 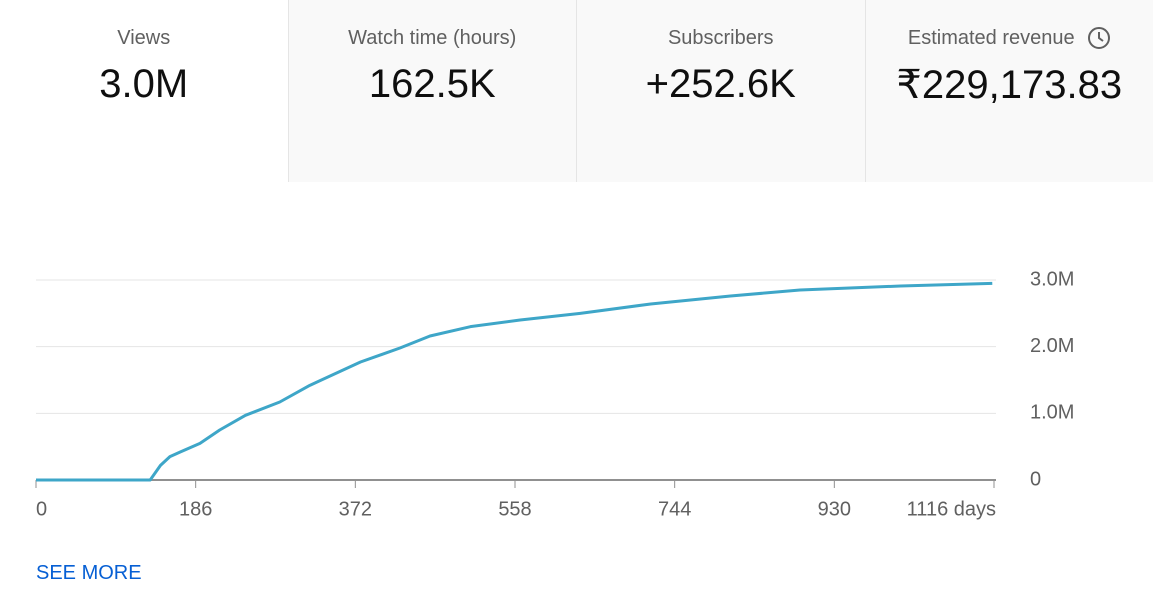 I want to click on x-tick-label: 186, so click(x=195, y=509).